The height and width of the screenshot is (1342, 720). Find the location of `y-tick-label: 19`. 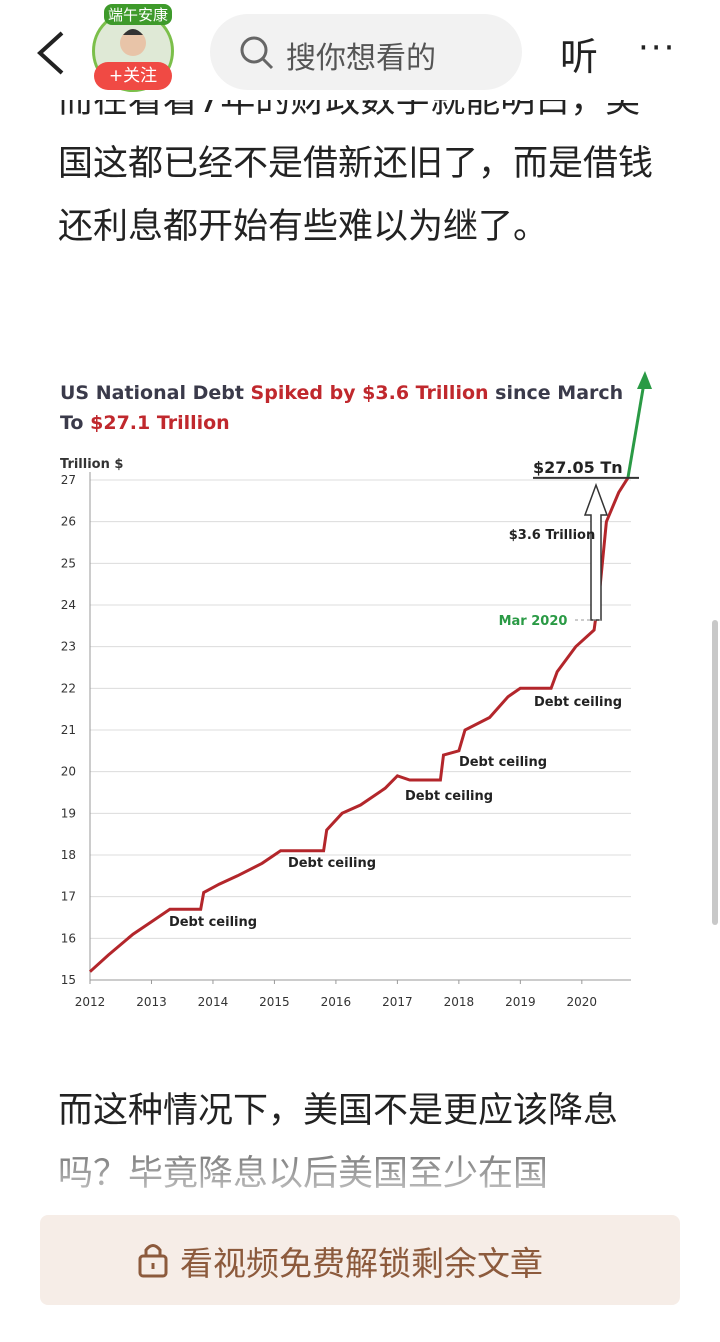

y-tick-label: 19 is located at coordinates (68, 813).